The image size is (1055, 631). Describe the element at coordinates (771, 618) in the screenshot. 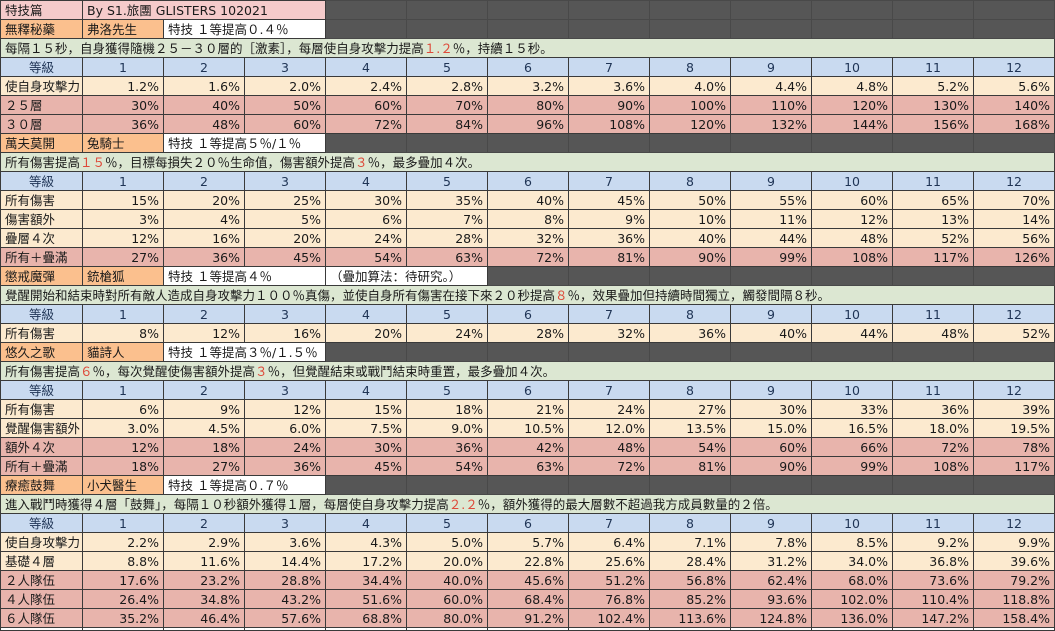

I see `value-cell: 124.8%` at that location.